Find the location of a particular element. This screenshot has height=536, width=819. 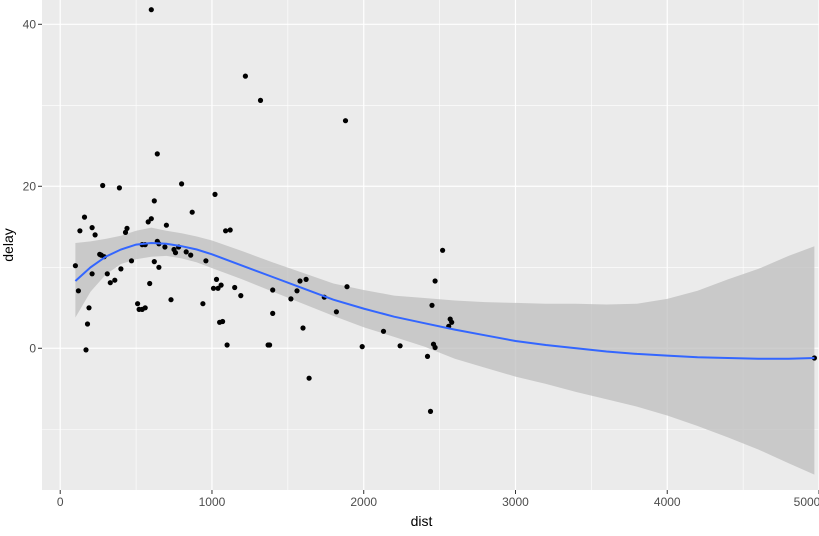

x-tick-label: 1000 is located at coordinates (212, 502).